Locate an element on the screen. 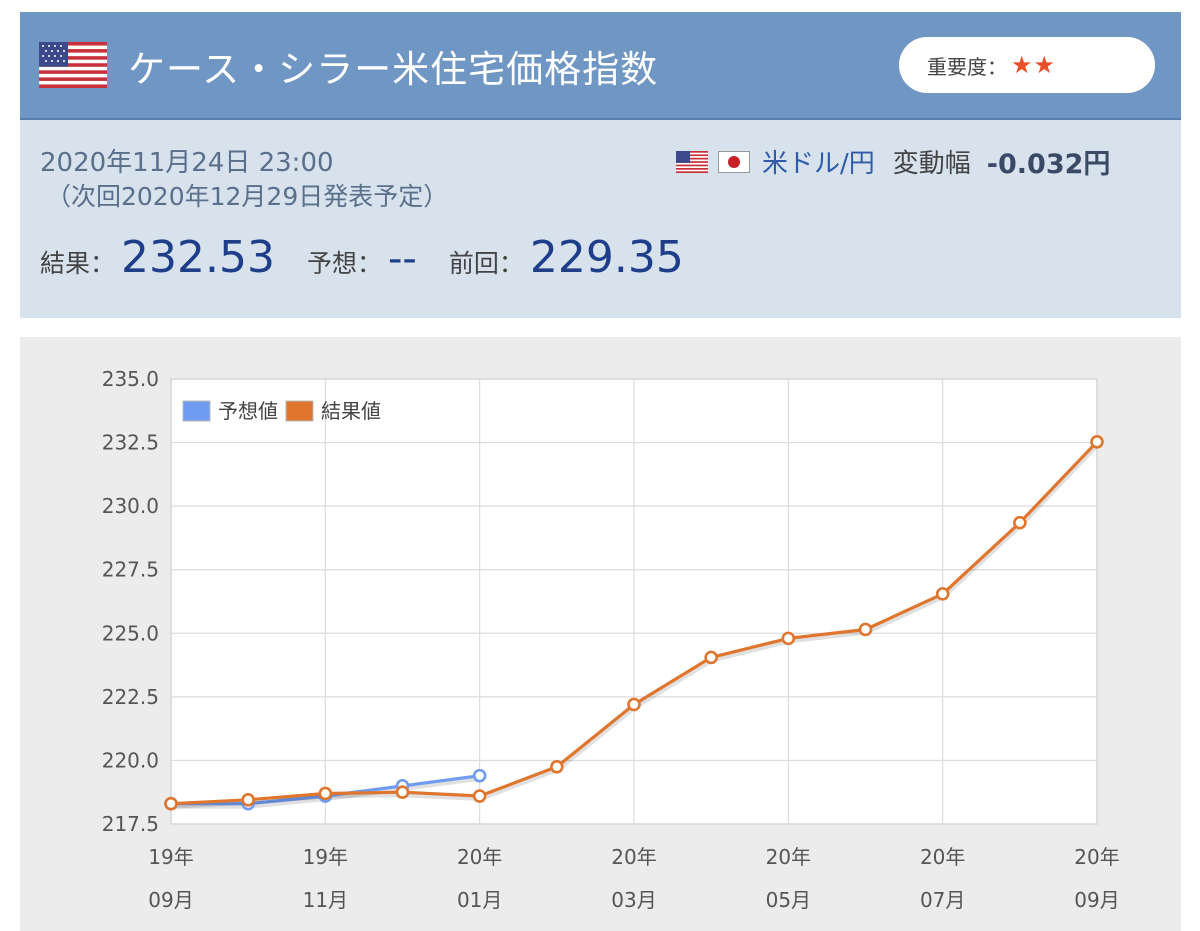 The height and width of the screenshot is (931, 1200). y-tick-label: 217.5 is located at coordinates (130, 824).